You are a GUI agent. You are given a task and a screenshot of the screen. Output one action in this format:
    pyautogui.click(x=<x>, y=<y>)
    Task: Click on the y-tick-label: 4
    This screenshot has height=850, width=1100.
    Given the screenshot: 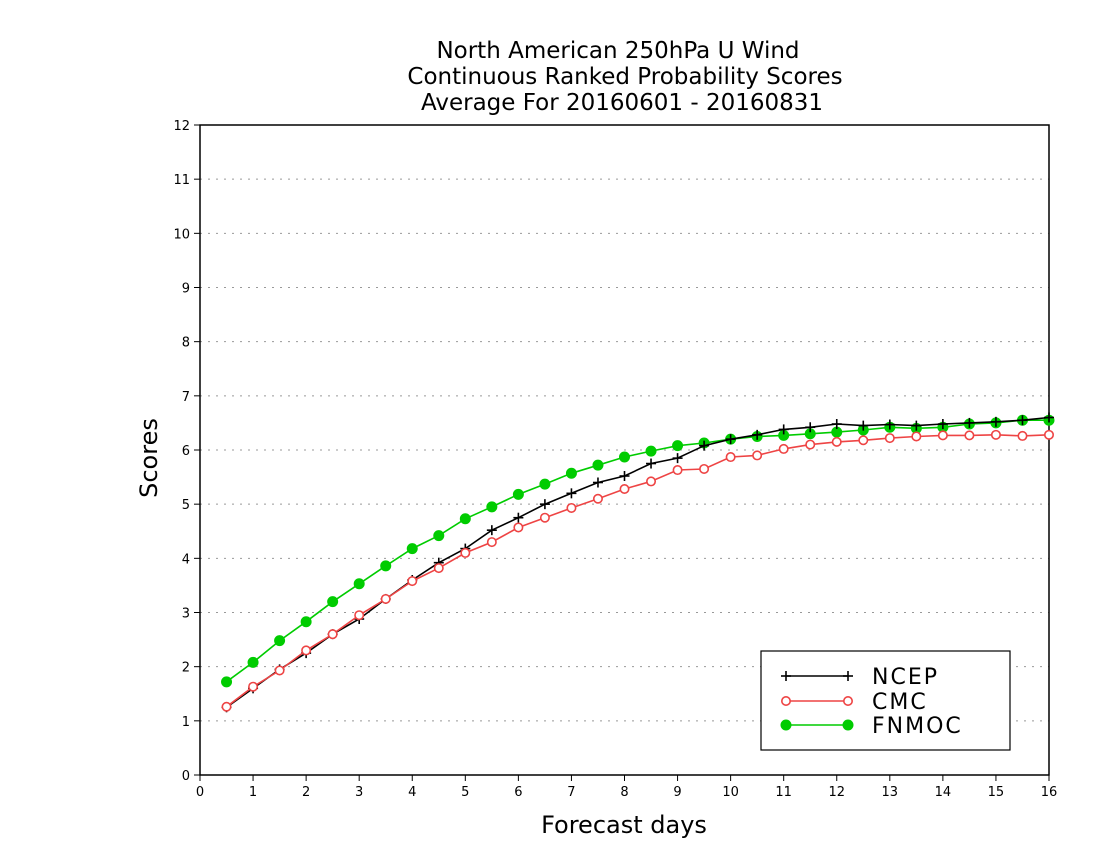 What is the action you would take?
    pyautogui.click(x=186, y=559)
    